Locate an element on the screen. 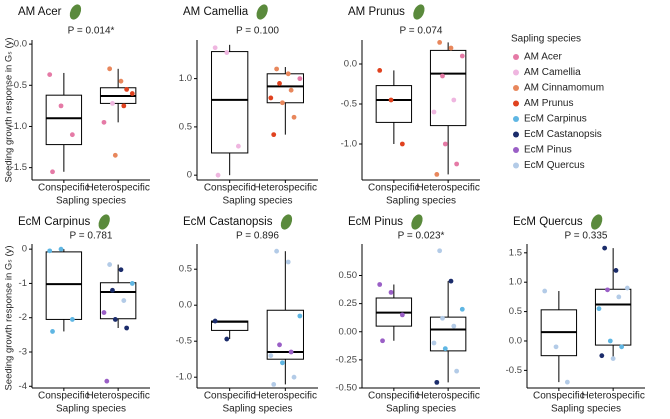 This screenshot has width=670, height=419. panel-title: AM Prunus is located at coordinates (376, 12).